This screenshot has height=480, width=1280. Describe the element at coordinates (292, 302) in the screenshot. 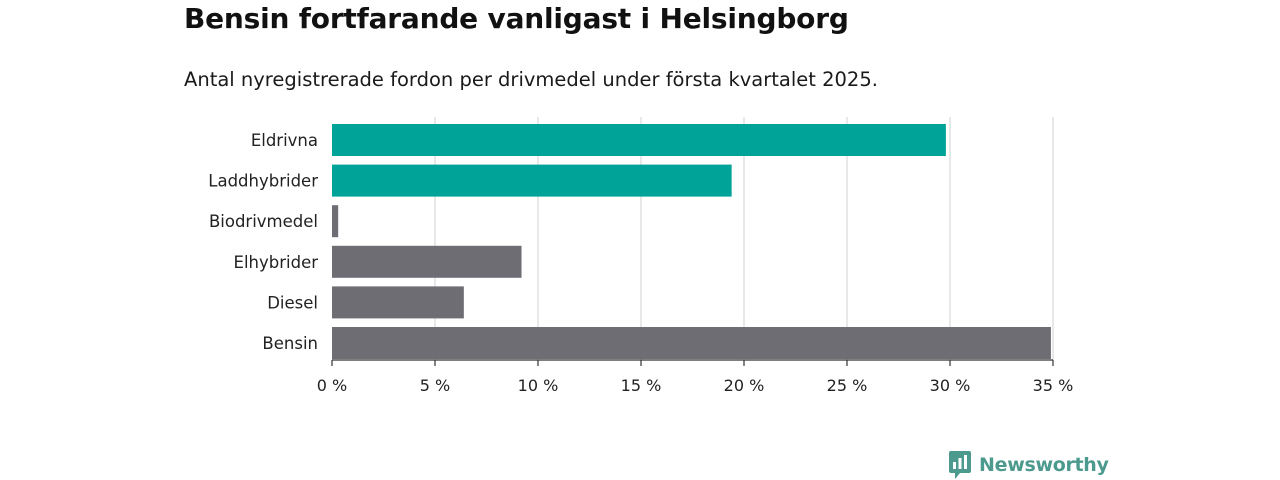

I see `category-label: Diesel` at that location.